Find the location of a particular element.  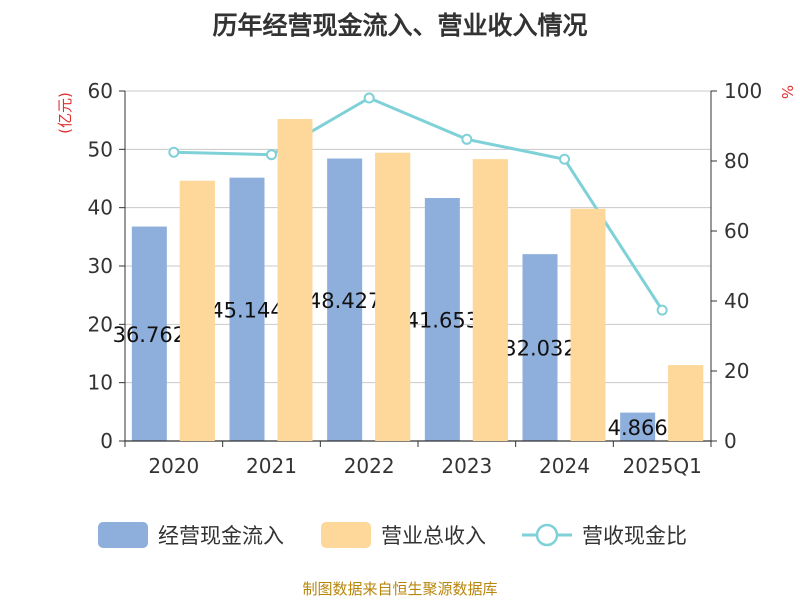

left-tick-label: 30 is located at coordinates (100, 266).